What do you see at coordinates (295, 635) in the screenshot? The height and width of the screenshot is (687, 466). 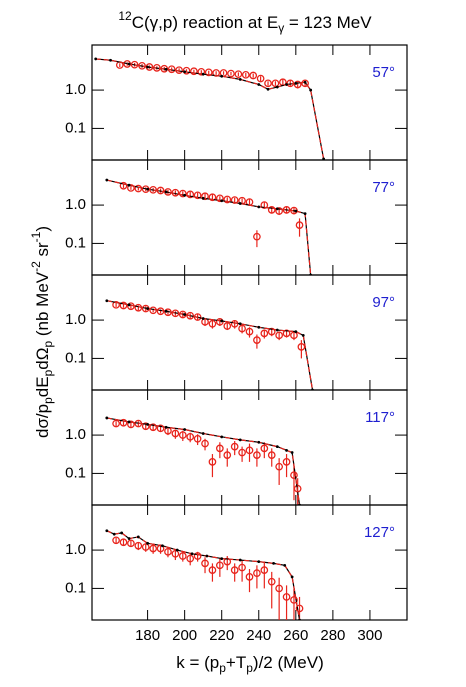 I see `x-tick-label: 260` at bounding box center [295, 635].